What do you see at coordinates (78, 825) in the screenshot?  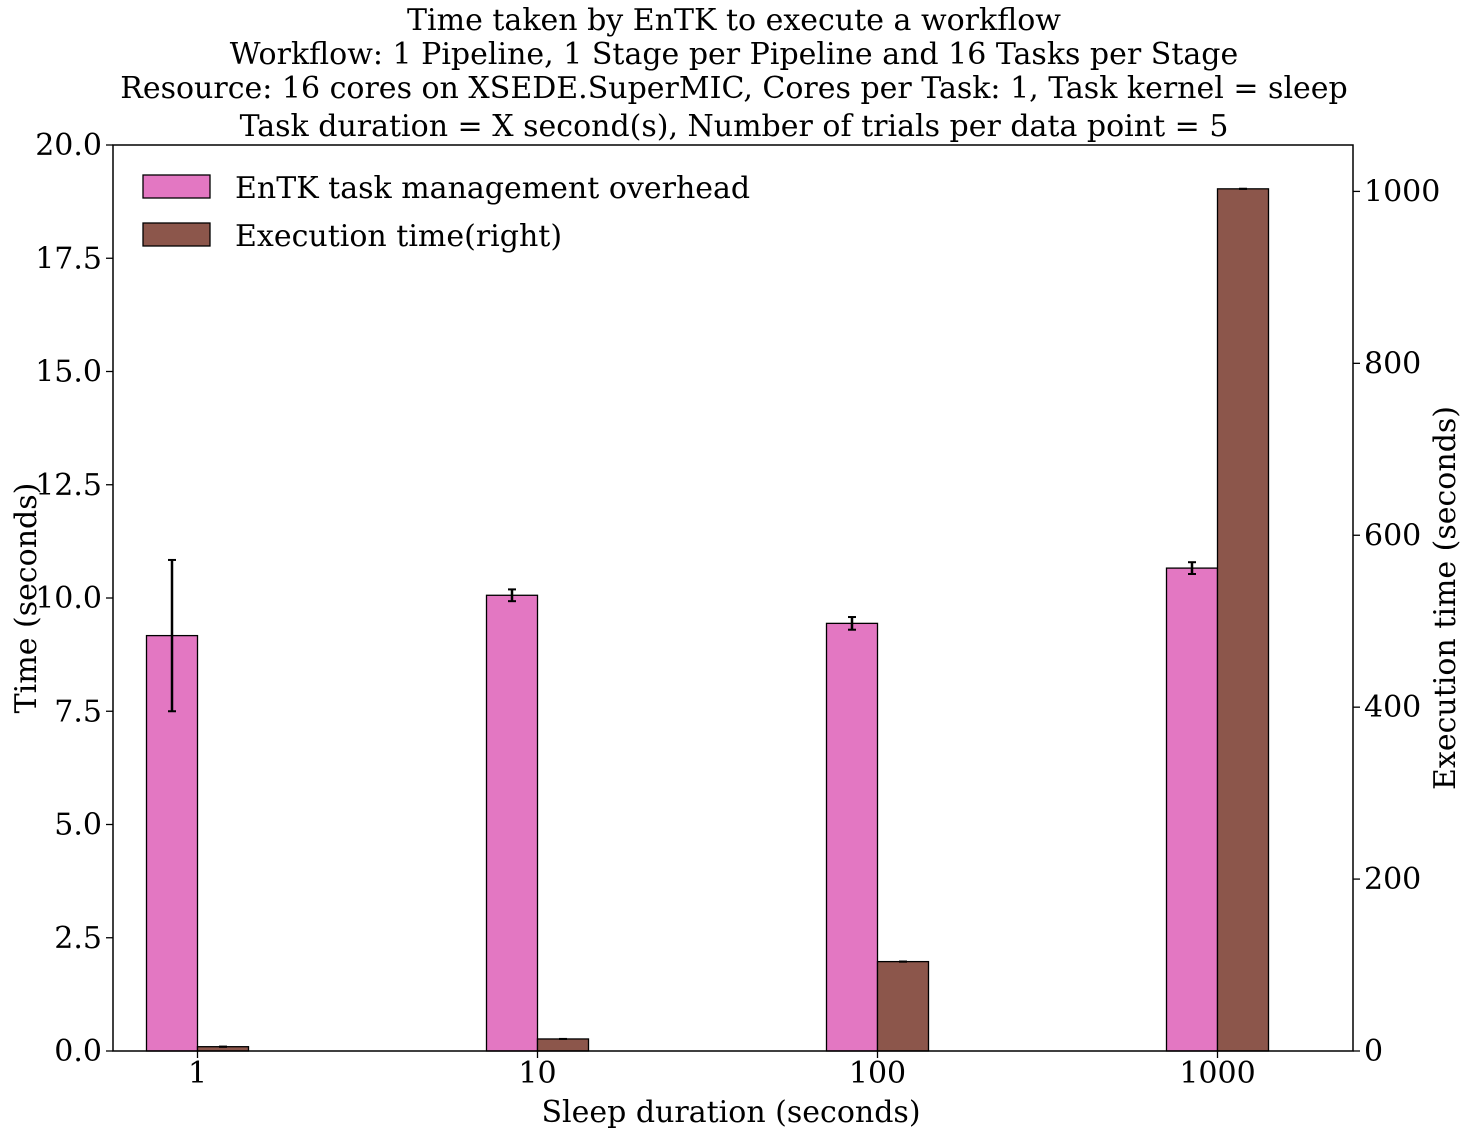 I see `y-tick-label: 5.0` at bounding box center [78, 825].